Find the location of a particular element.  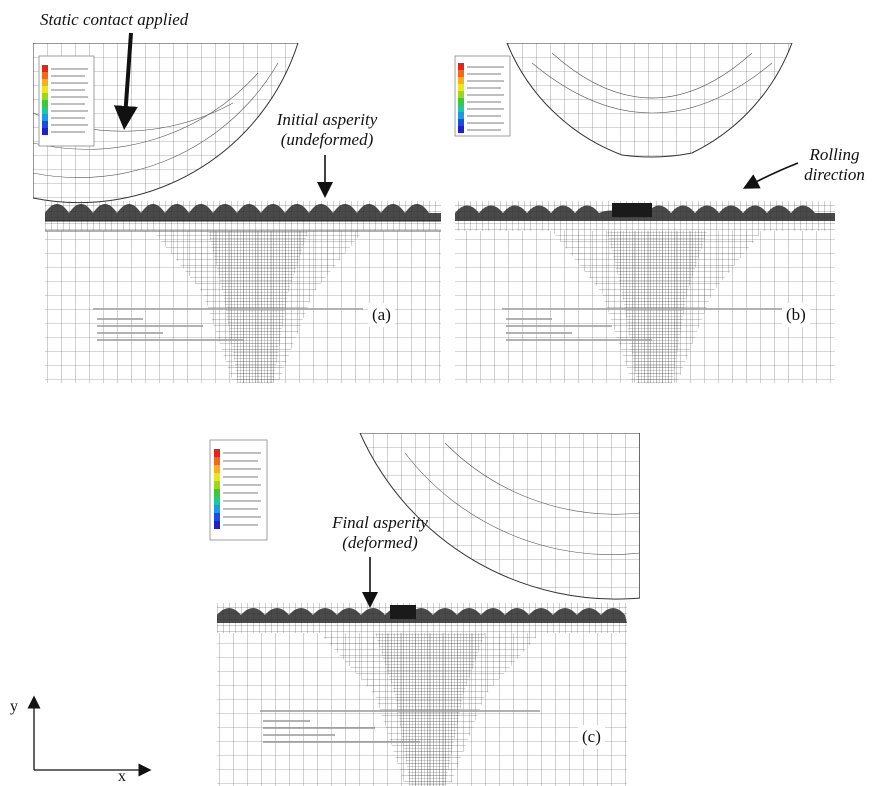

rolling-direction-label: Rolling direction is located at coordinates (834, 165).